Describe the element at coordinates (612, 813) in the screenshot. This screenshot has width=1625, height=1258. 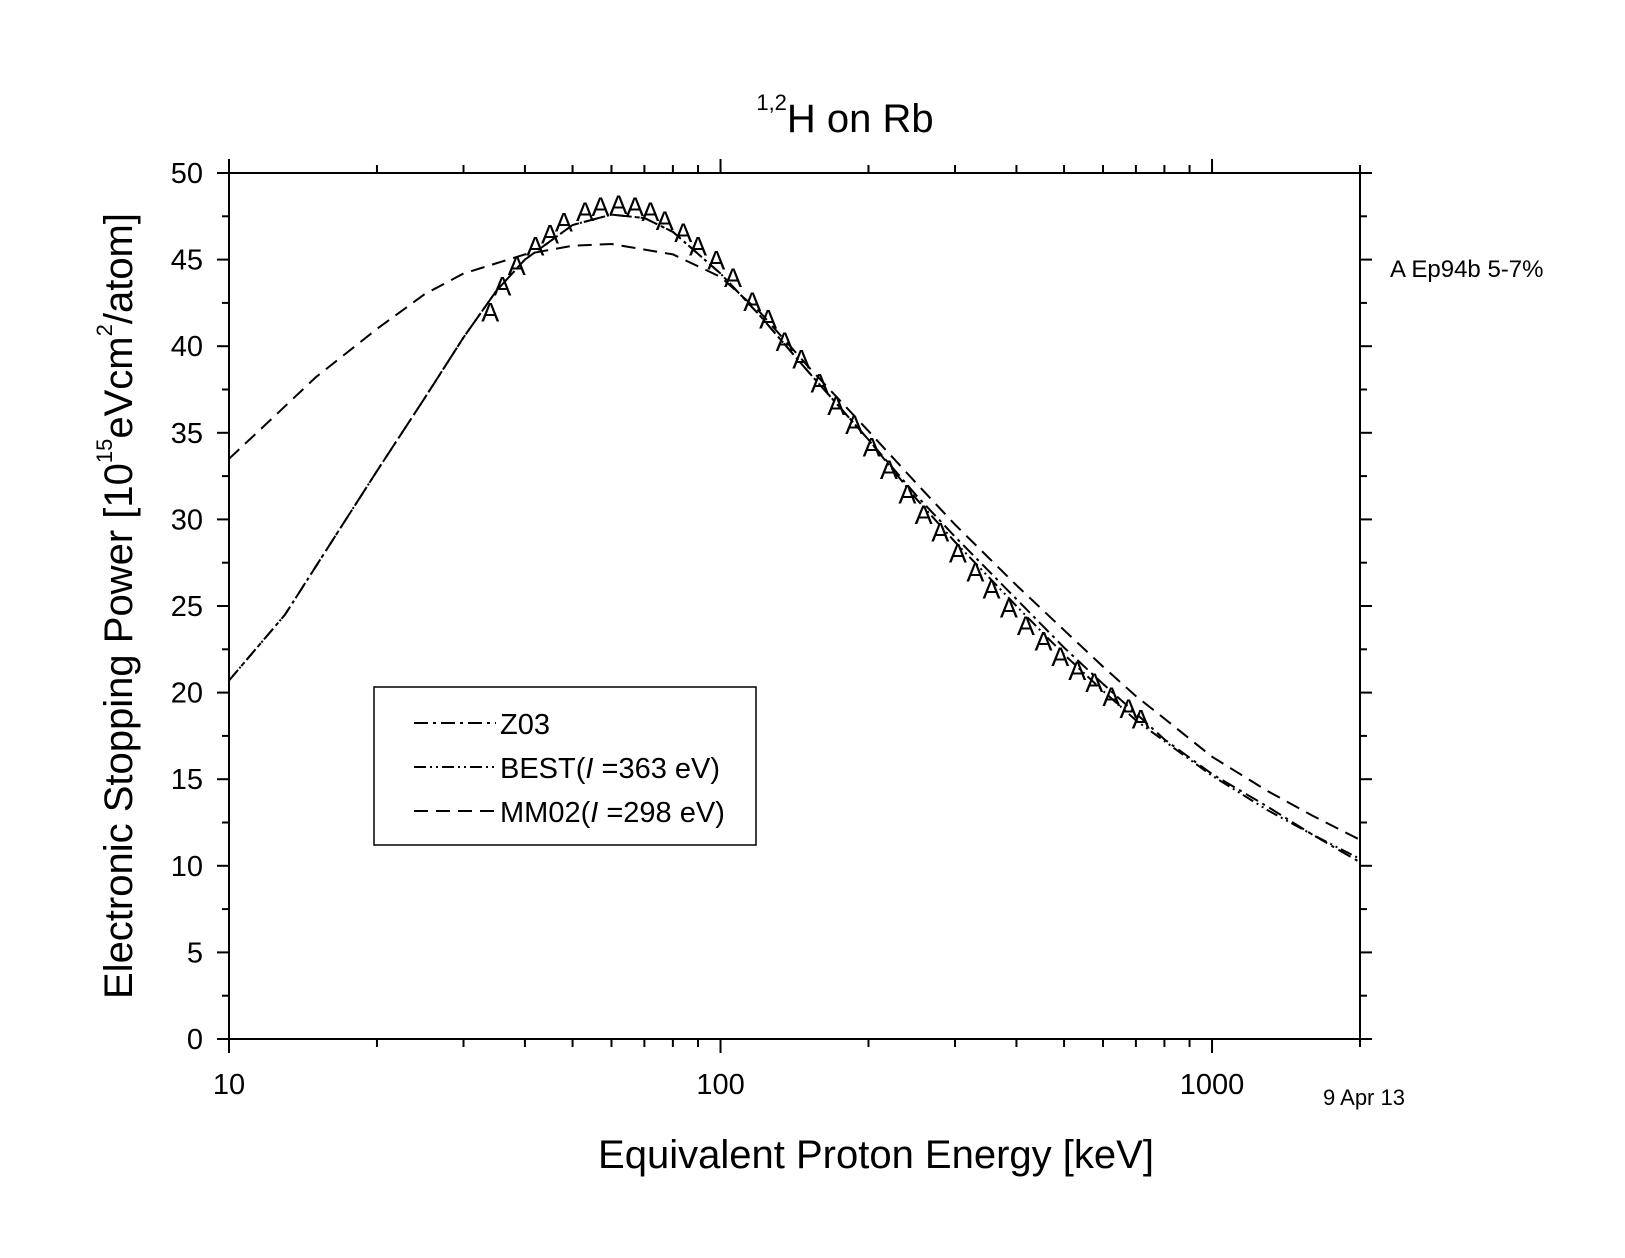
I see `legend-entry-mm02: MM02(I =298 eV)` at that location.